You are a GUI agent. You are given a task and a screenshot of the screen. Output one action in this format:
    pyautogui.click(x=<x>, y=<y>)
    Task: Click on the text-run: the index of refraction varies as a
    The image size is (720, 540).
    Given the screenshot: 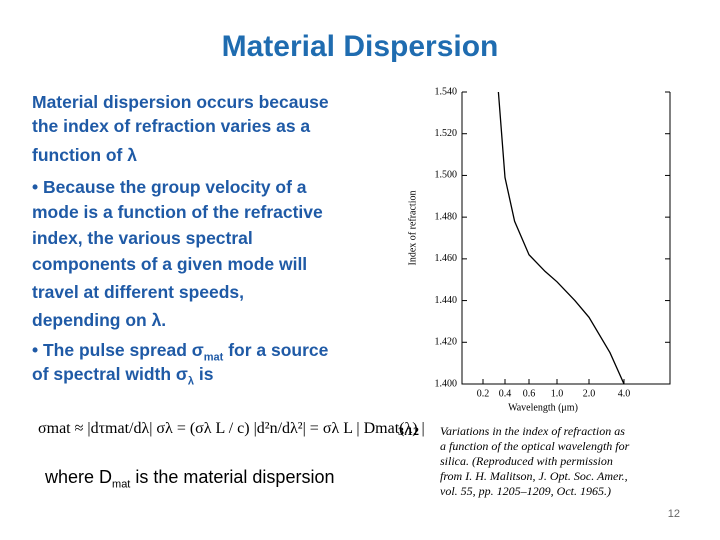 What is the action you would take?
    pyautogui.click(x=171, y=126)
    